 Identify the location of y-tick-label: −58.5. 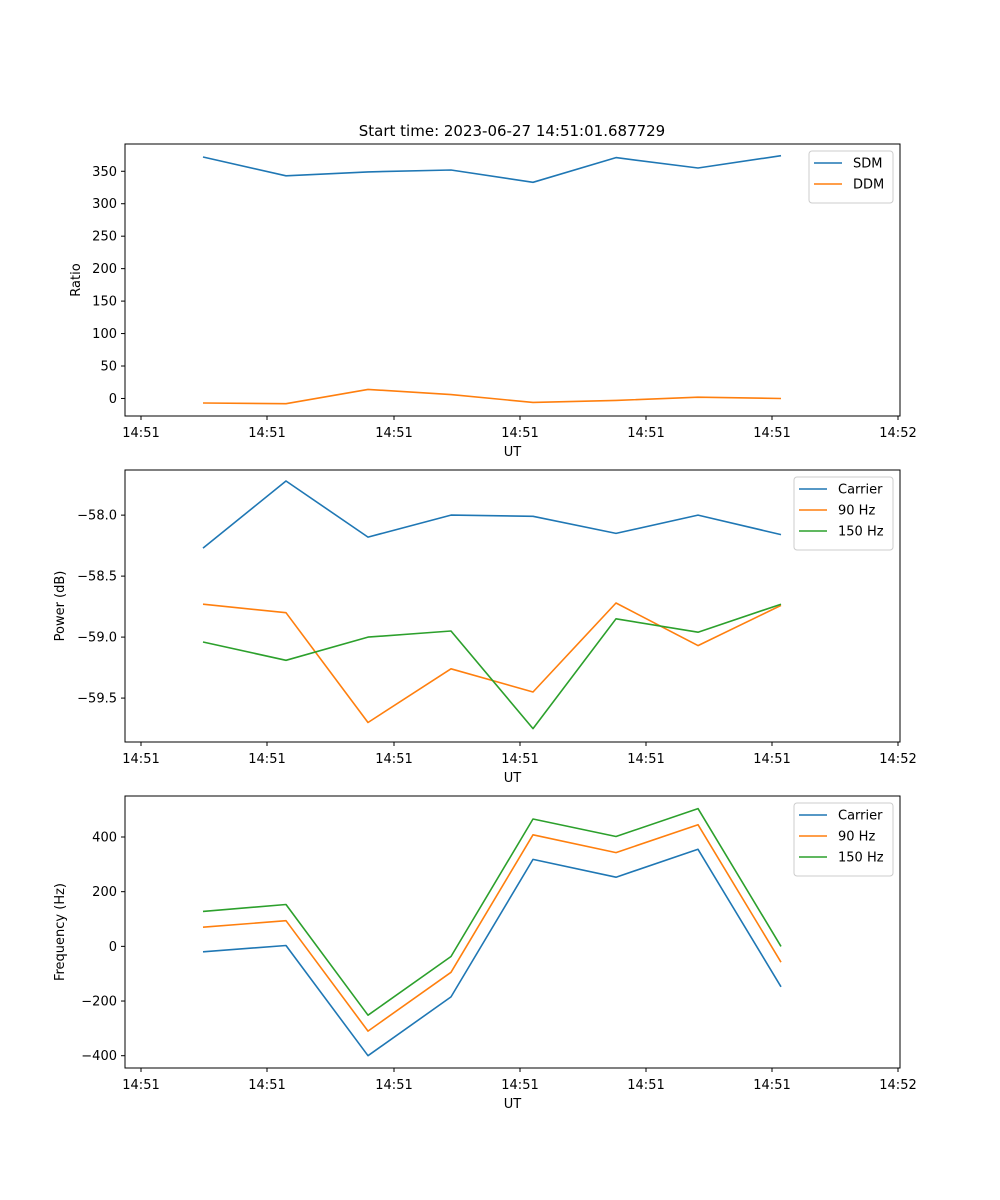
(97, 577).